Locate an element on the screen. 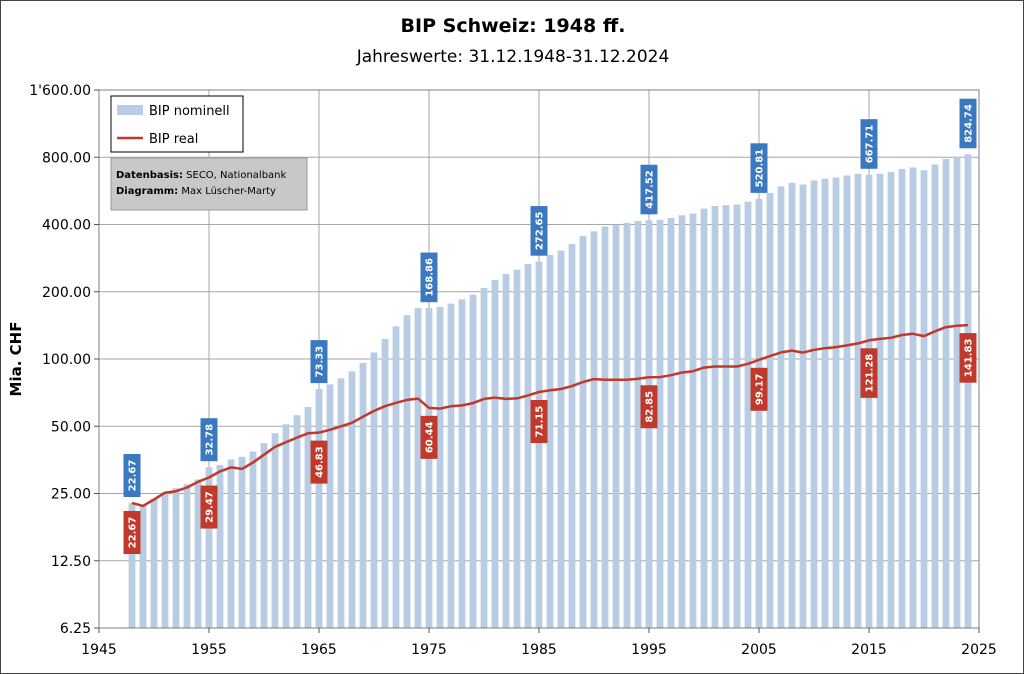 The image size is (1024, 674). x-tick-label: 1945 is located at coordinates (99, 650).